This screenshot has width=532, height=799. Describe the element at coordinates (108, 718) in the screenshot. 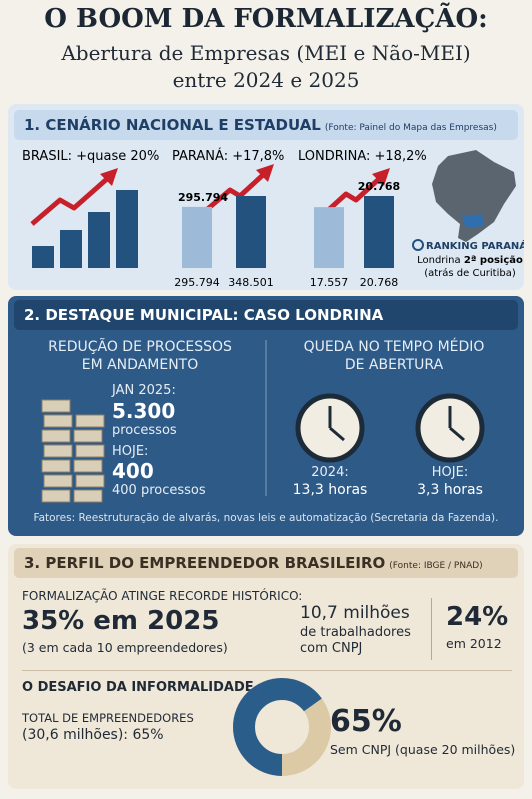

I see `total-label: TOTAL DE EMPREENDEDORES` at that location.